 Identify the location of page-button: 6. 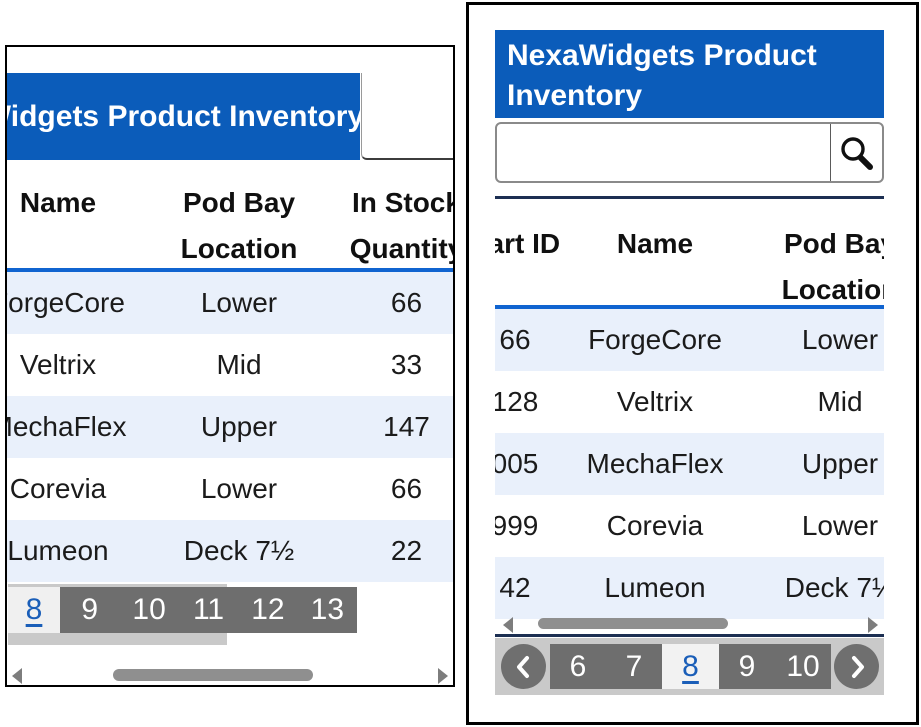
(578, 666).